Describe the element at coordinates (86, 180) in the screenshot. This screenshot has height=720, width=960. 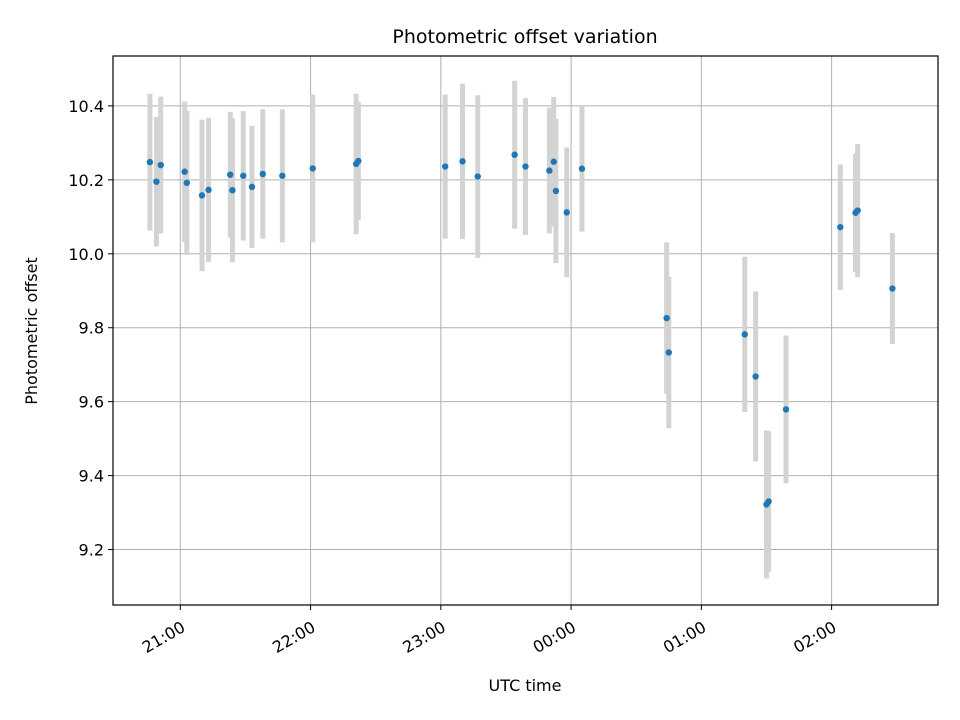
I see `y-tick-label: 10.2` at that location.